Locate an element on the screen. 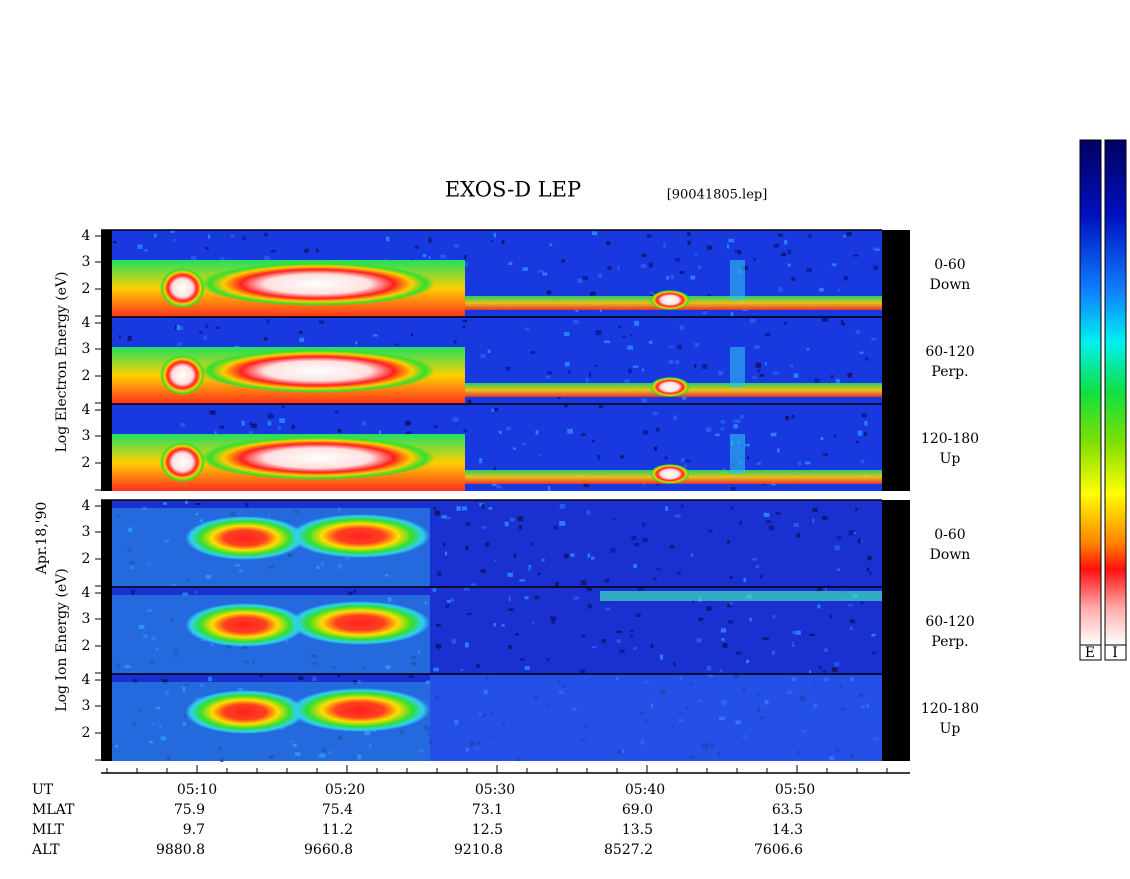 The width and height of the screenshot is (1130, 879). angle-label: 0-60 is located at coordinates (949, 535).